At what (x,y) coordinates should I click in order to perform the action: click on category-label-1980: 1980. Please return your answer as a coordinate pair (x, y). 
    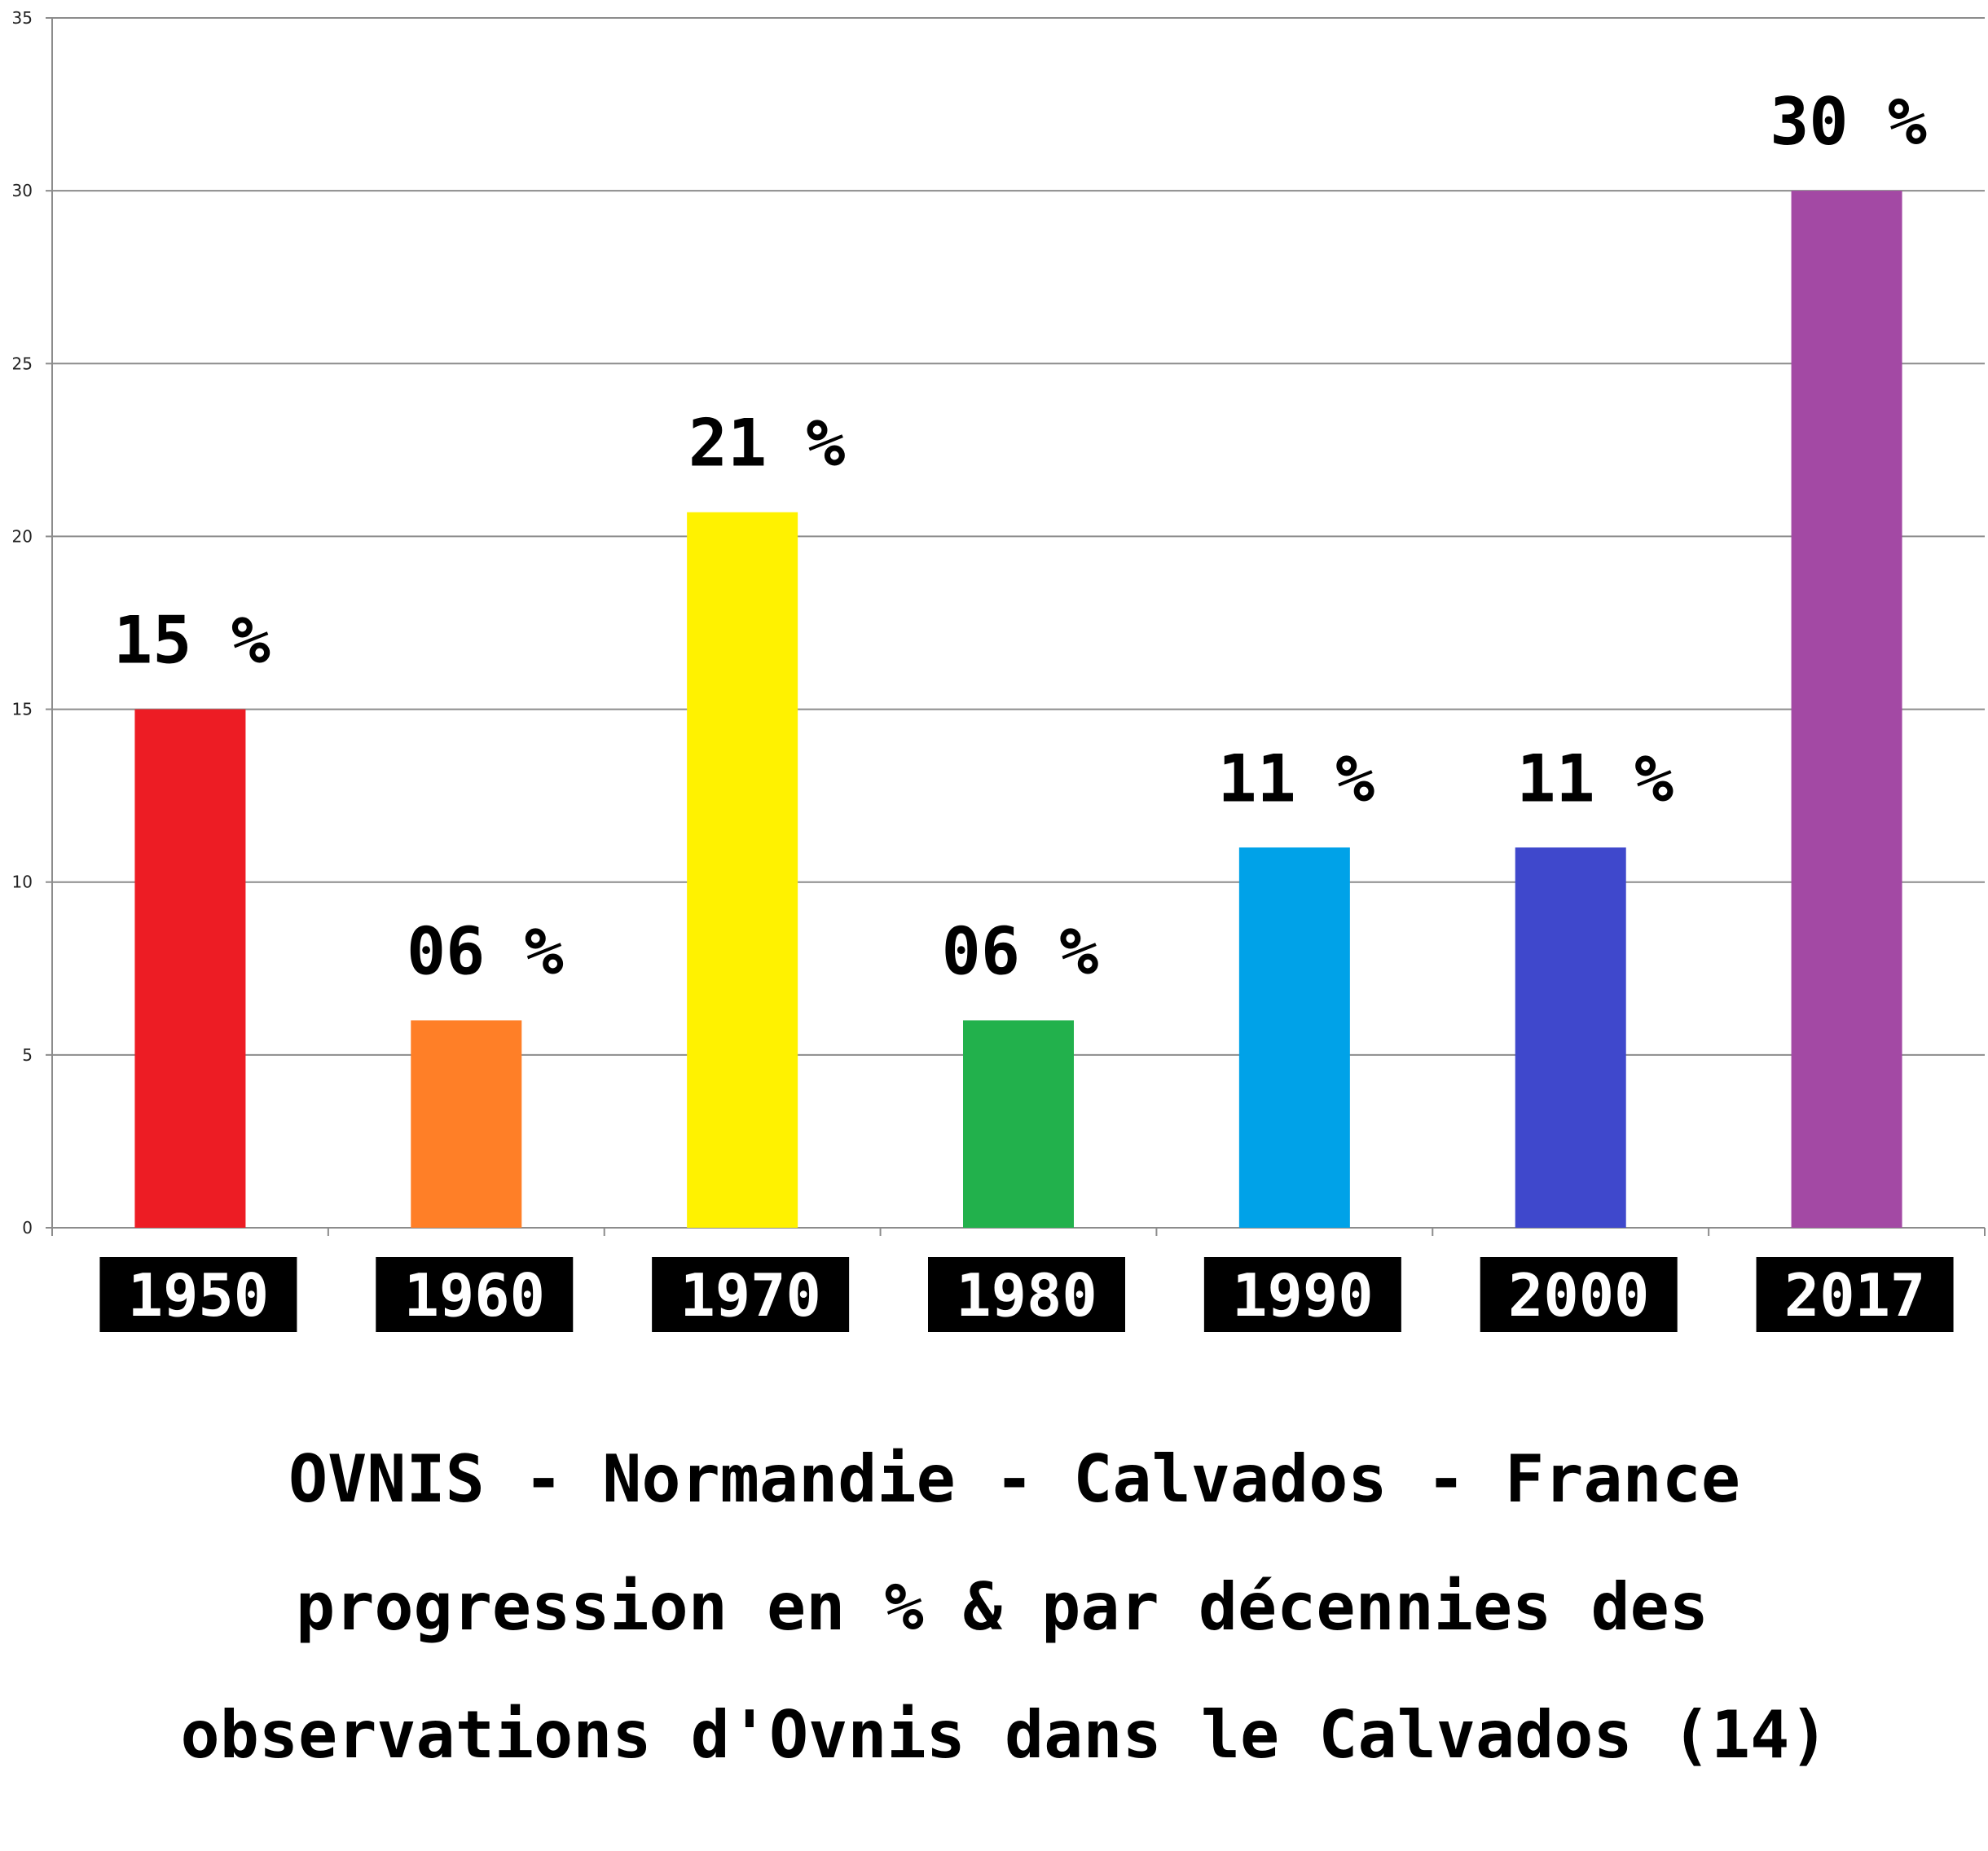
    Looking at the image, I should click on (1026, 1295).